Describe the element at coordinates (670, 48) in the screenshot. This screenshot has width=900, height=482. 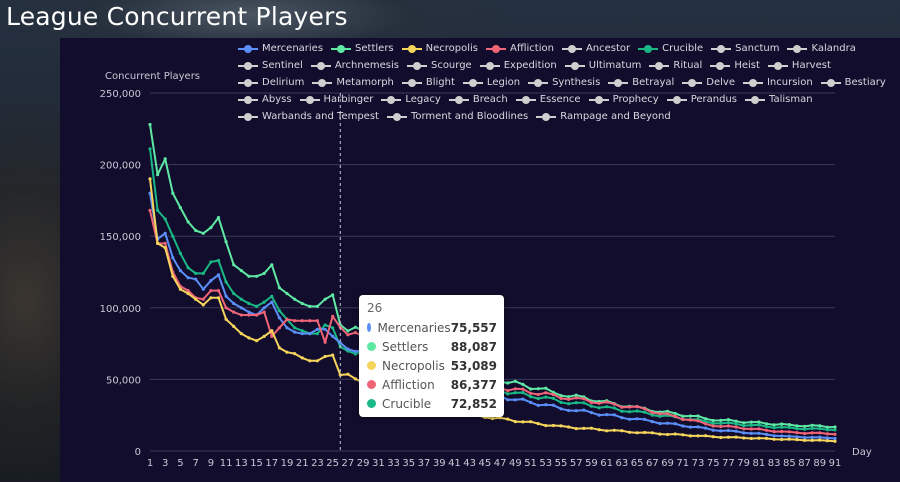
I see `legend-item-crucible: Crucible` at that location.